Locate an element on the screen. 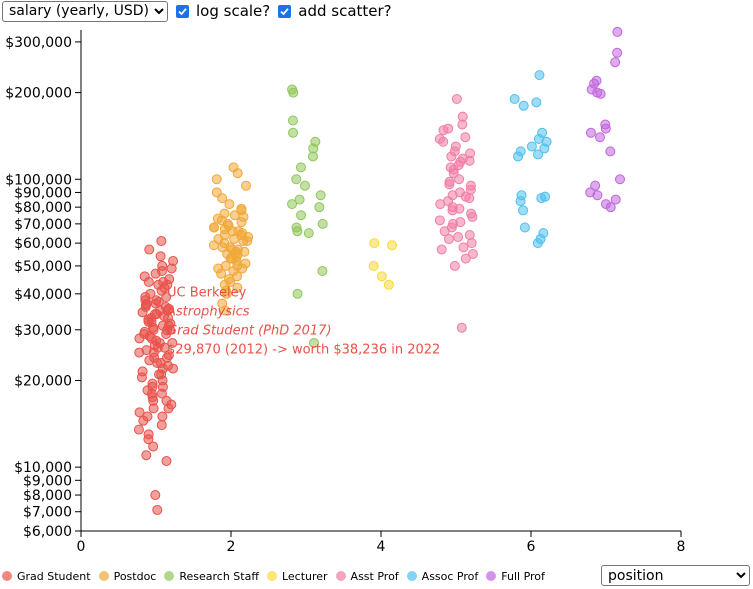 Image resolution: width=753 pixels, height=589 pixels. add-scatter-toggle: add scatter? is located at coordinates (335, 11).